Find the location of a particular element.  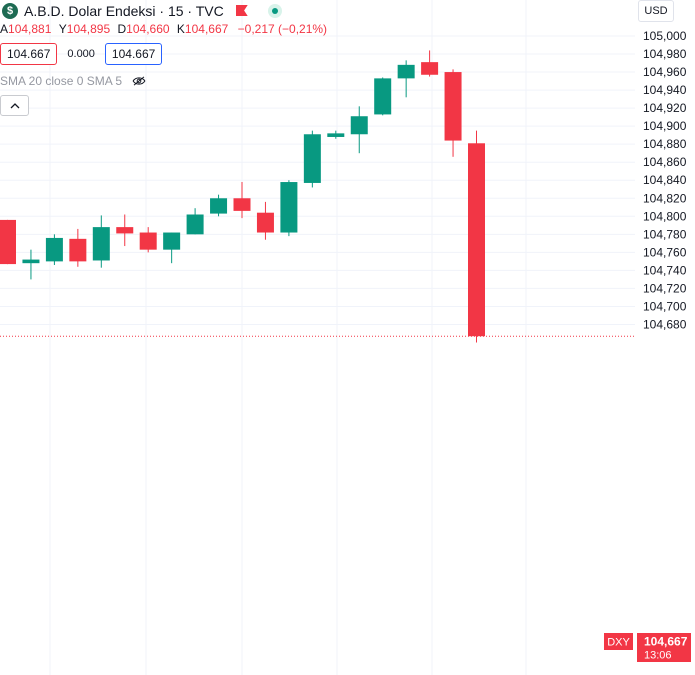

indicator-row: SMA 20 close 0 SMA 5 is located at coordinates (73, 81).